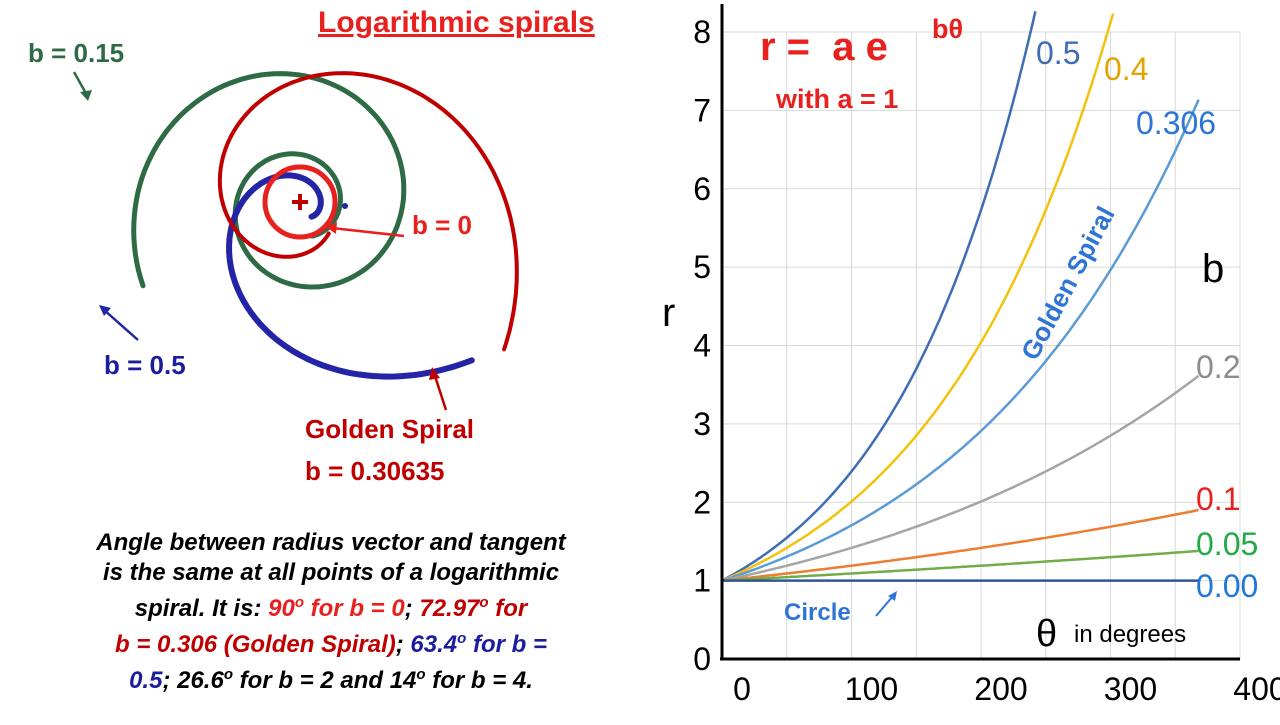 This screenshot has width=1280, height=725. What do you see at coordinates (281, 608) in the screenshot?
I see `caption-text: 90` at bounding box center [281, 608].